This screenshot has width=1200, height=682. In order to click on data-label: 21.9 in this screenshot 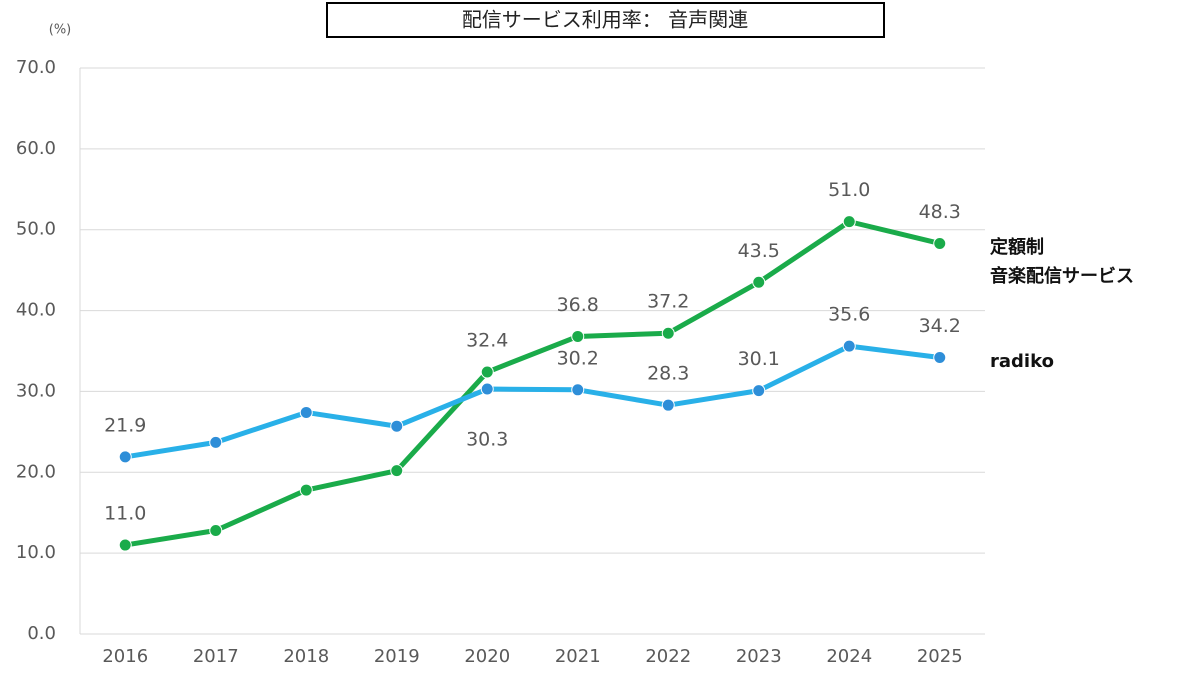, I will do `click(125, 425)`.